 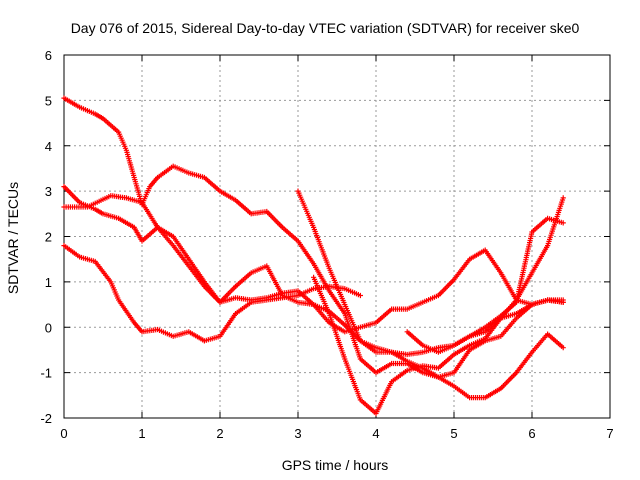 I want to click on x-axis-label: GPS time / hours, so click(x=335, y=465).